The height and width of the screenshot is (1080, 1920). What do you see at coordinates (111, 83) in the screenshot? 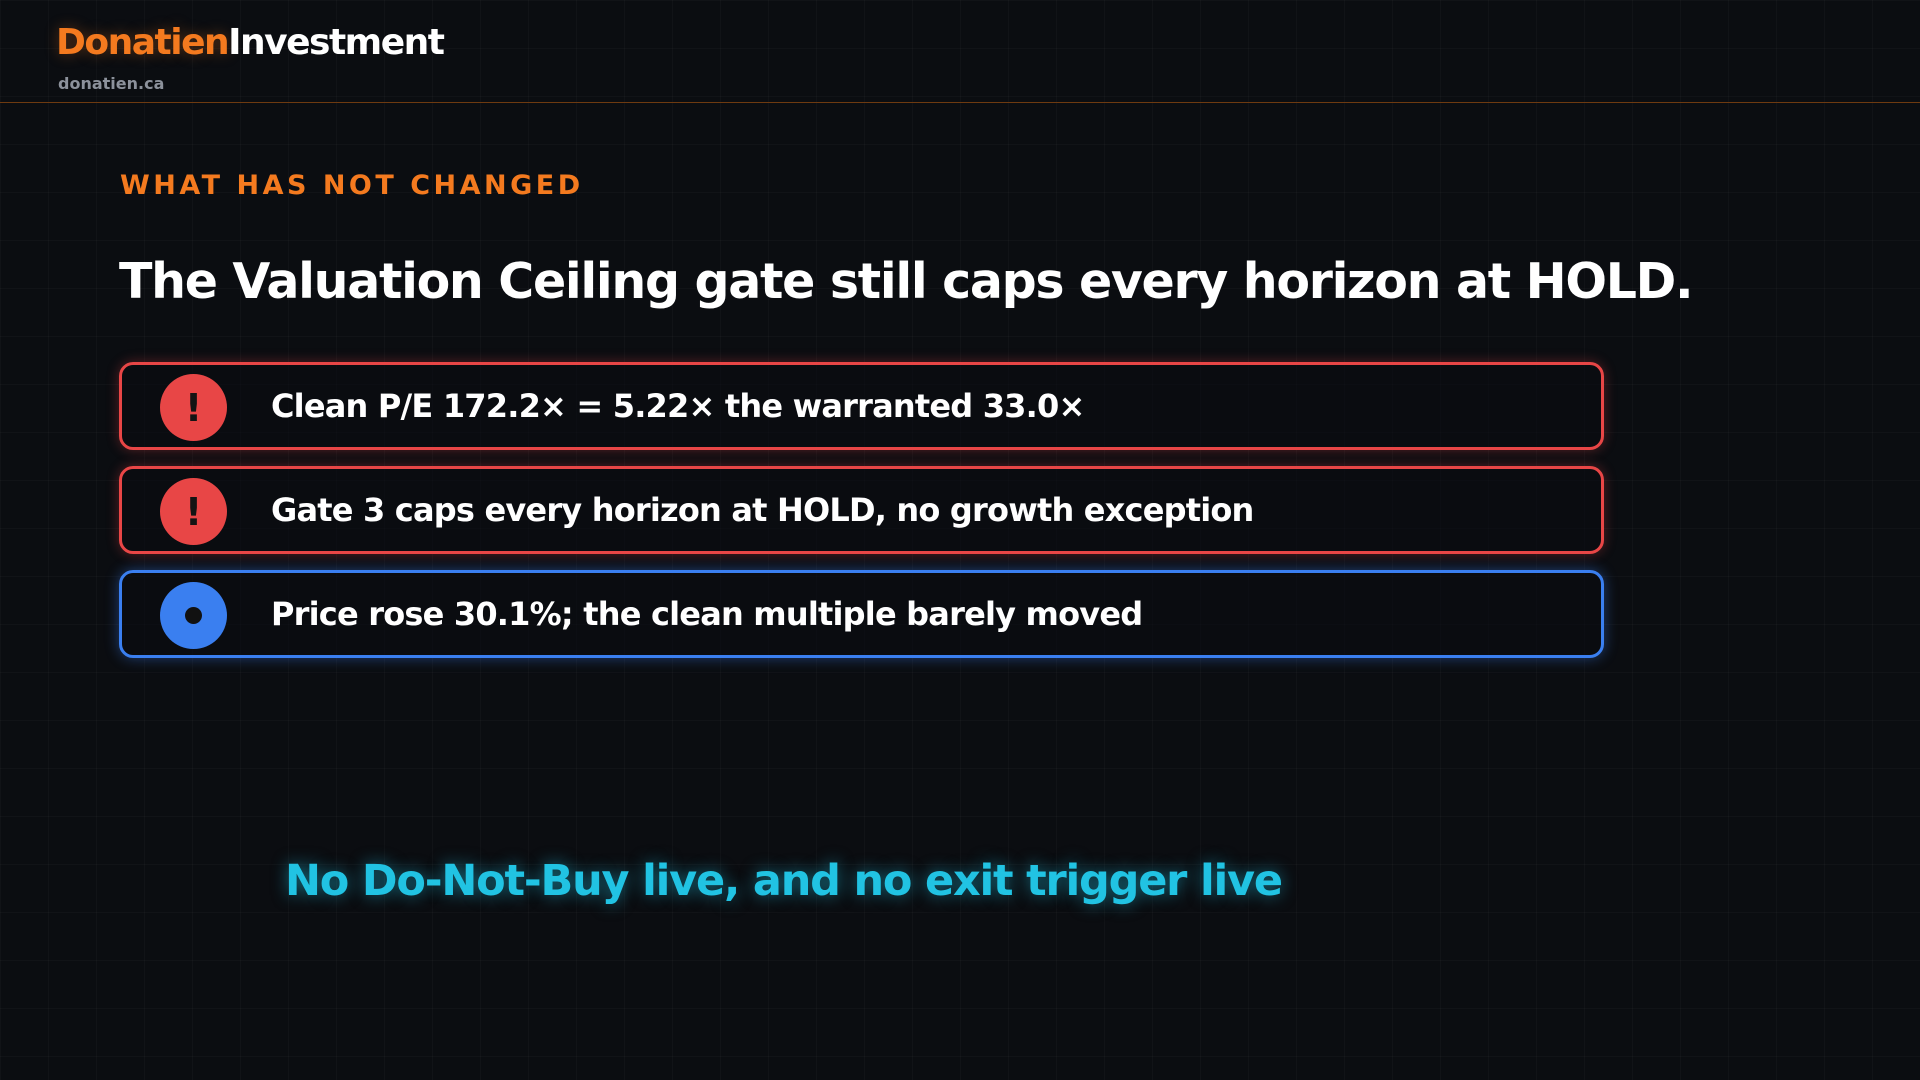
I see `brand-domain: donatien.ca` at bounding box center [111, 83].